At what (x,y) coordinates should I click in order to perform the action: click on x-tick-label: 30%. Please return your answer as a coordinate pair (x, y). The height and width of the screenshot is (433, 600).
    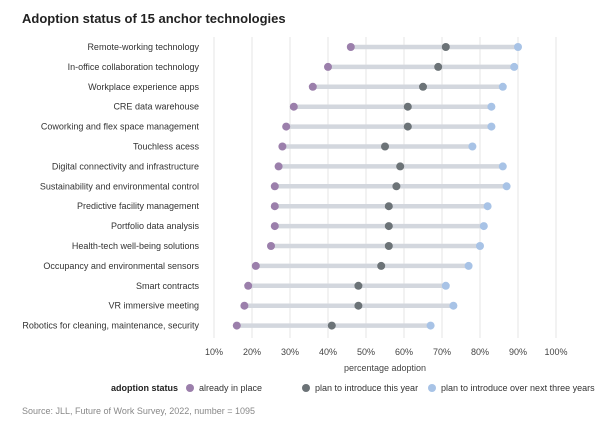
    Looking at the image, I should click on (290, 352).